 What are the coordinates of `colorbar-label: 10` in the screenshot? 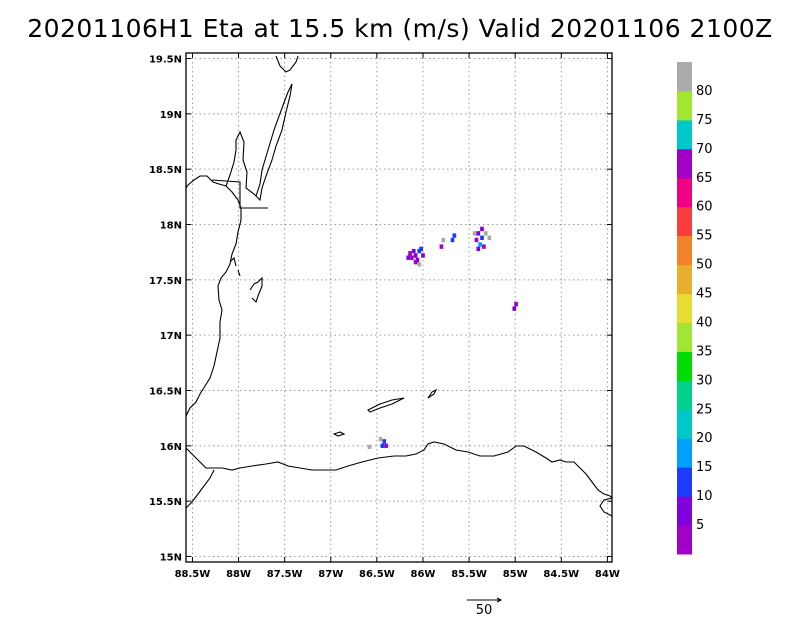 It's located at (704, 496).